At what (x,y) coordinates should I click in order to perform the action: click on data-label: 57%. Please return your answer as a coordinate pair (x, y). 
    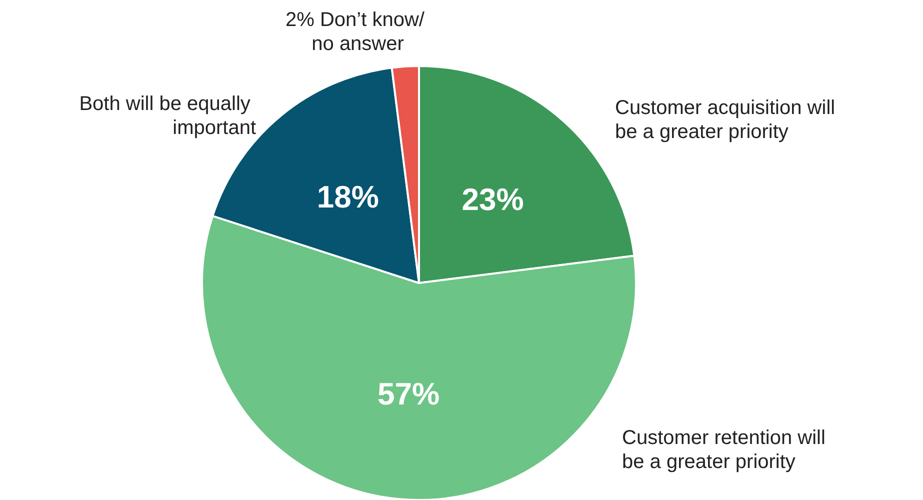
    Looking at the image, I should click on (408, 394).